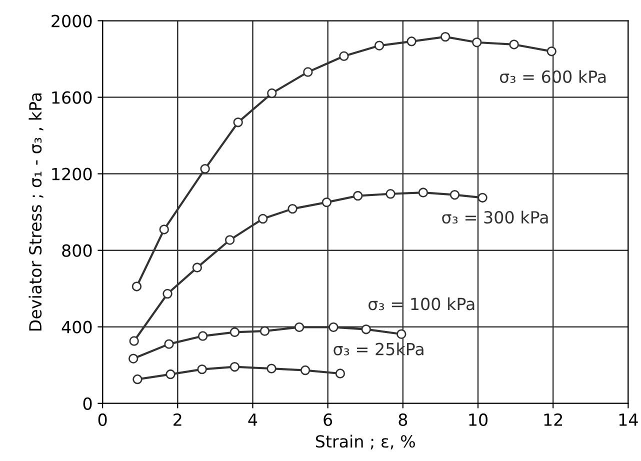 The image size is (641, 461). I want to click on y-tick-label: 0, so click(87, 403).